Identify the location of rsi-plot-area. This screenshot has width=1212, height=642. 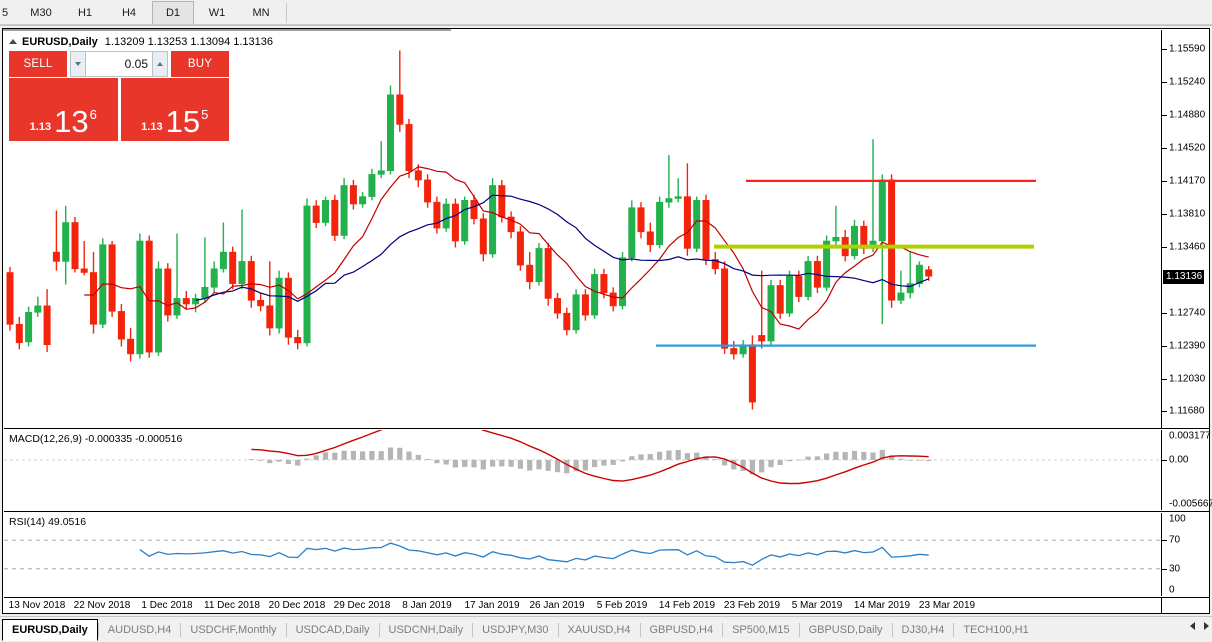
(583, 554).